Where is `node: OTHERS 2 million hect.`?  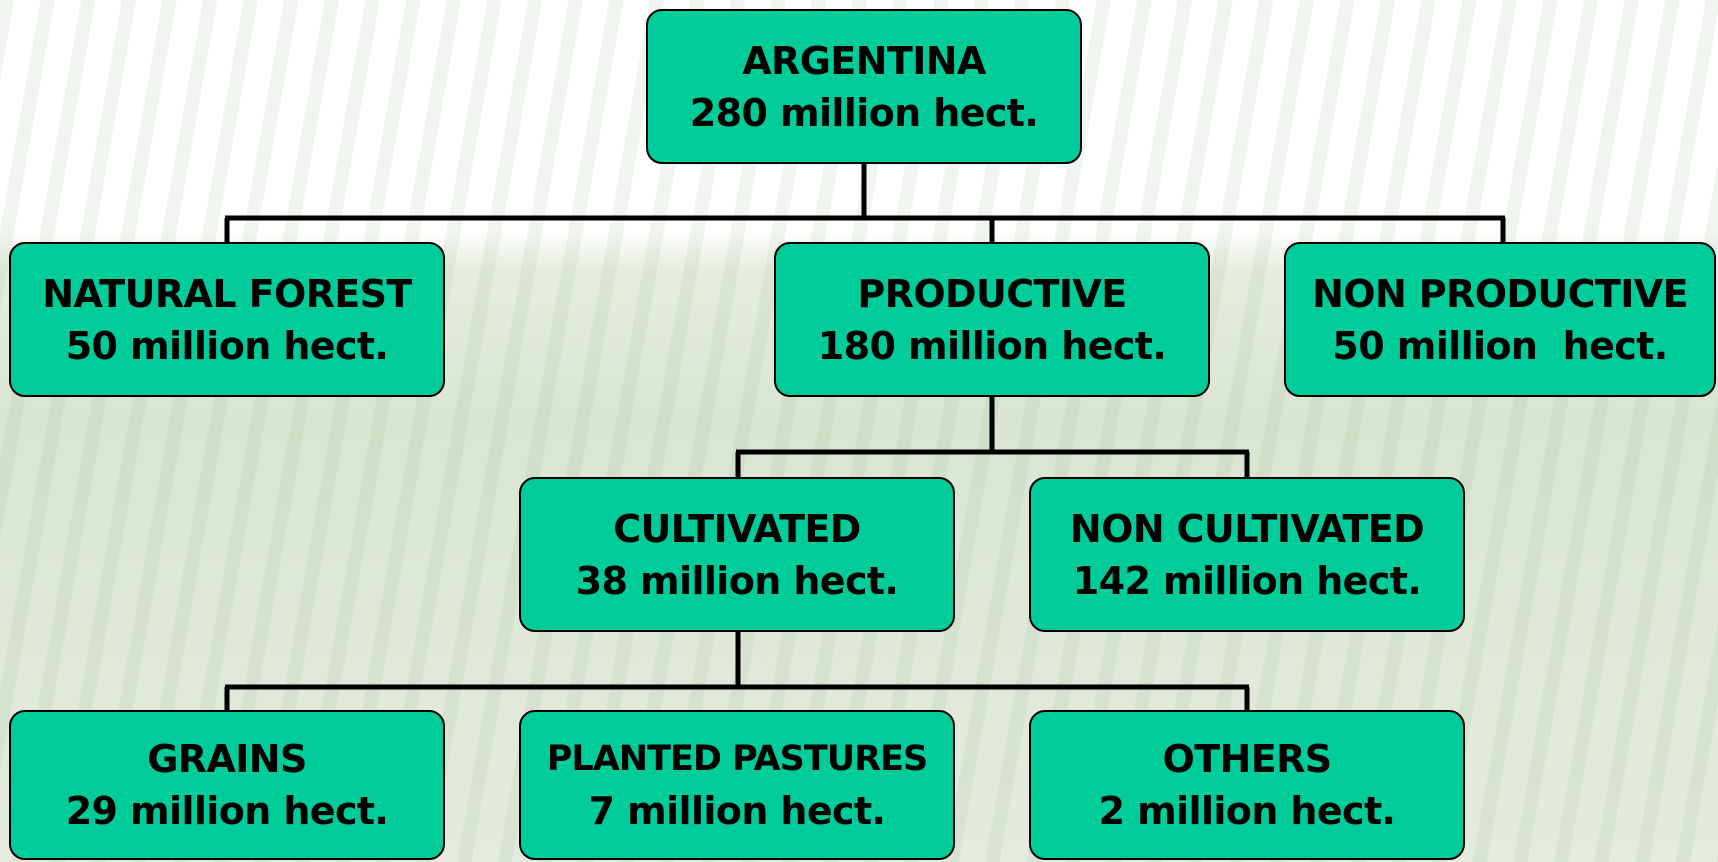 node: OTHERS 2 million hect. is located at coordinates (1247, 785).